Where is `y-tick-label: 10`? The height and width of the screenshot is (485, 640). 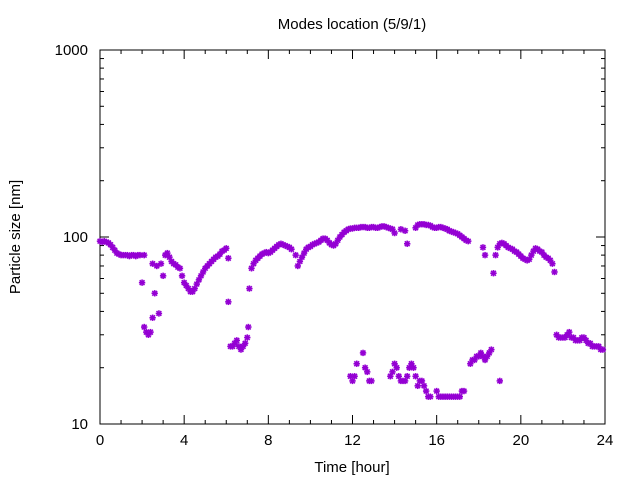 y-tick-label: 10 is located at coordinates (79, 424).